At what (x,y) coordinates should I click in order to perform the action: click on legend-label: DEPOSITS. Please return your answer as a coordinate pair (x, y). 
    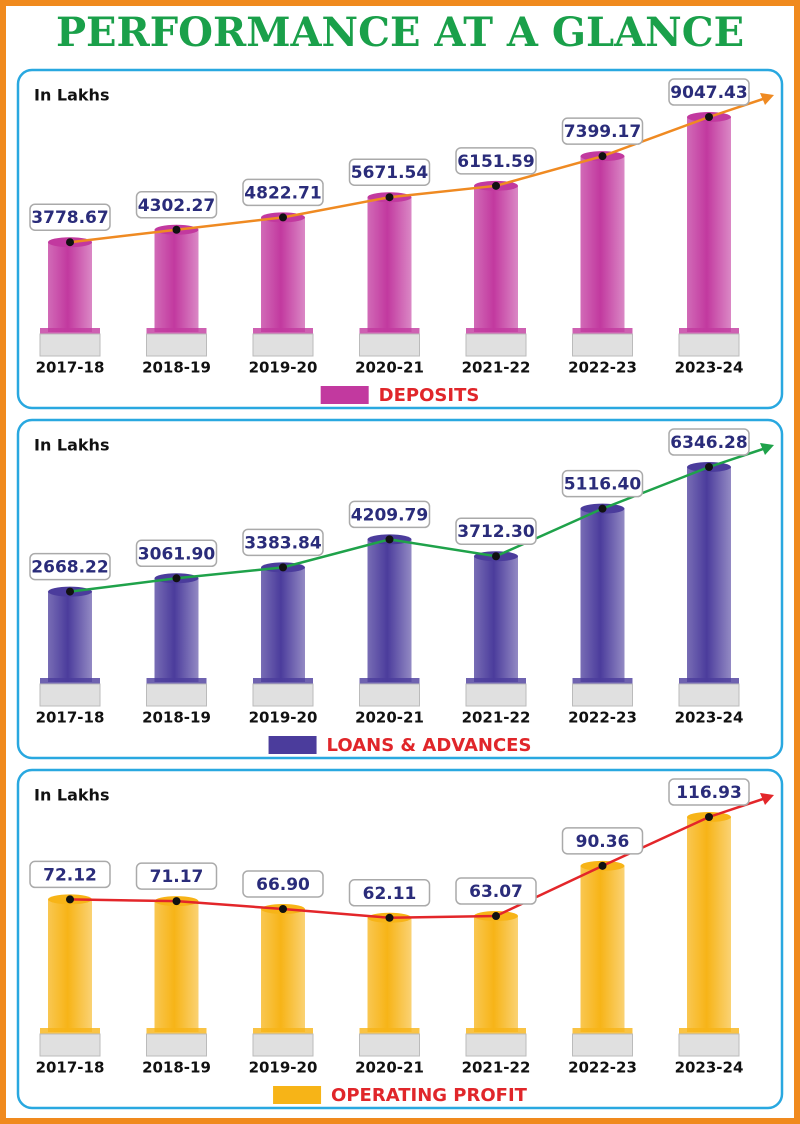
    Looking at the image, I should click on (429, 395).